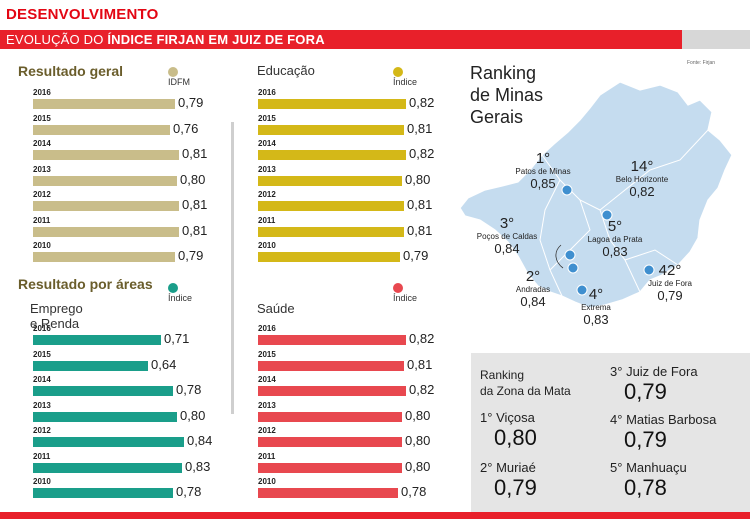 Image resolution: width=750 pixels, height=519 pixels. Describe the element at coordinates (503, 73) in the screenshot. I see `map-title-line1: Ranking` at that location.